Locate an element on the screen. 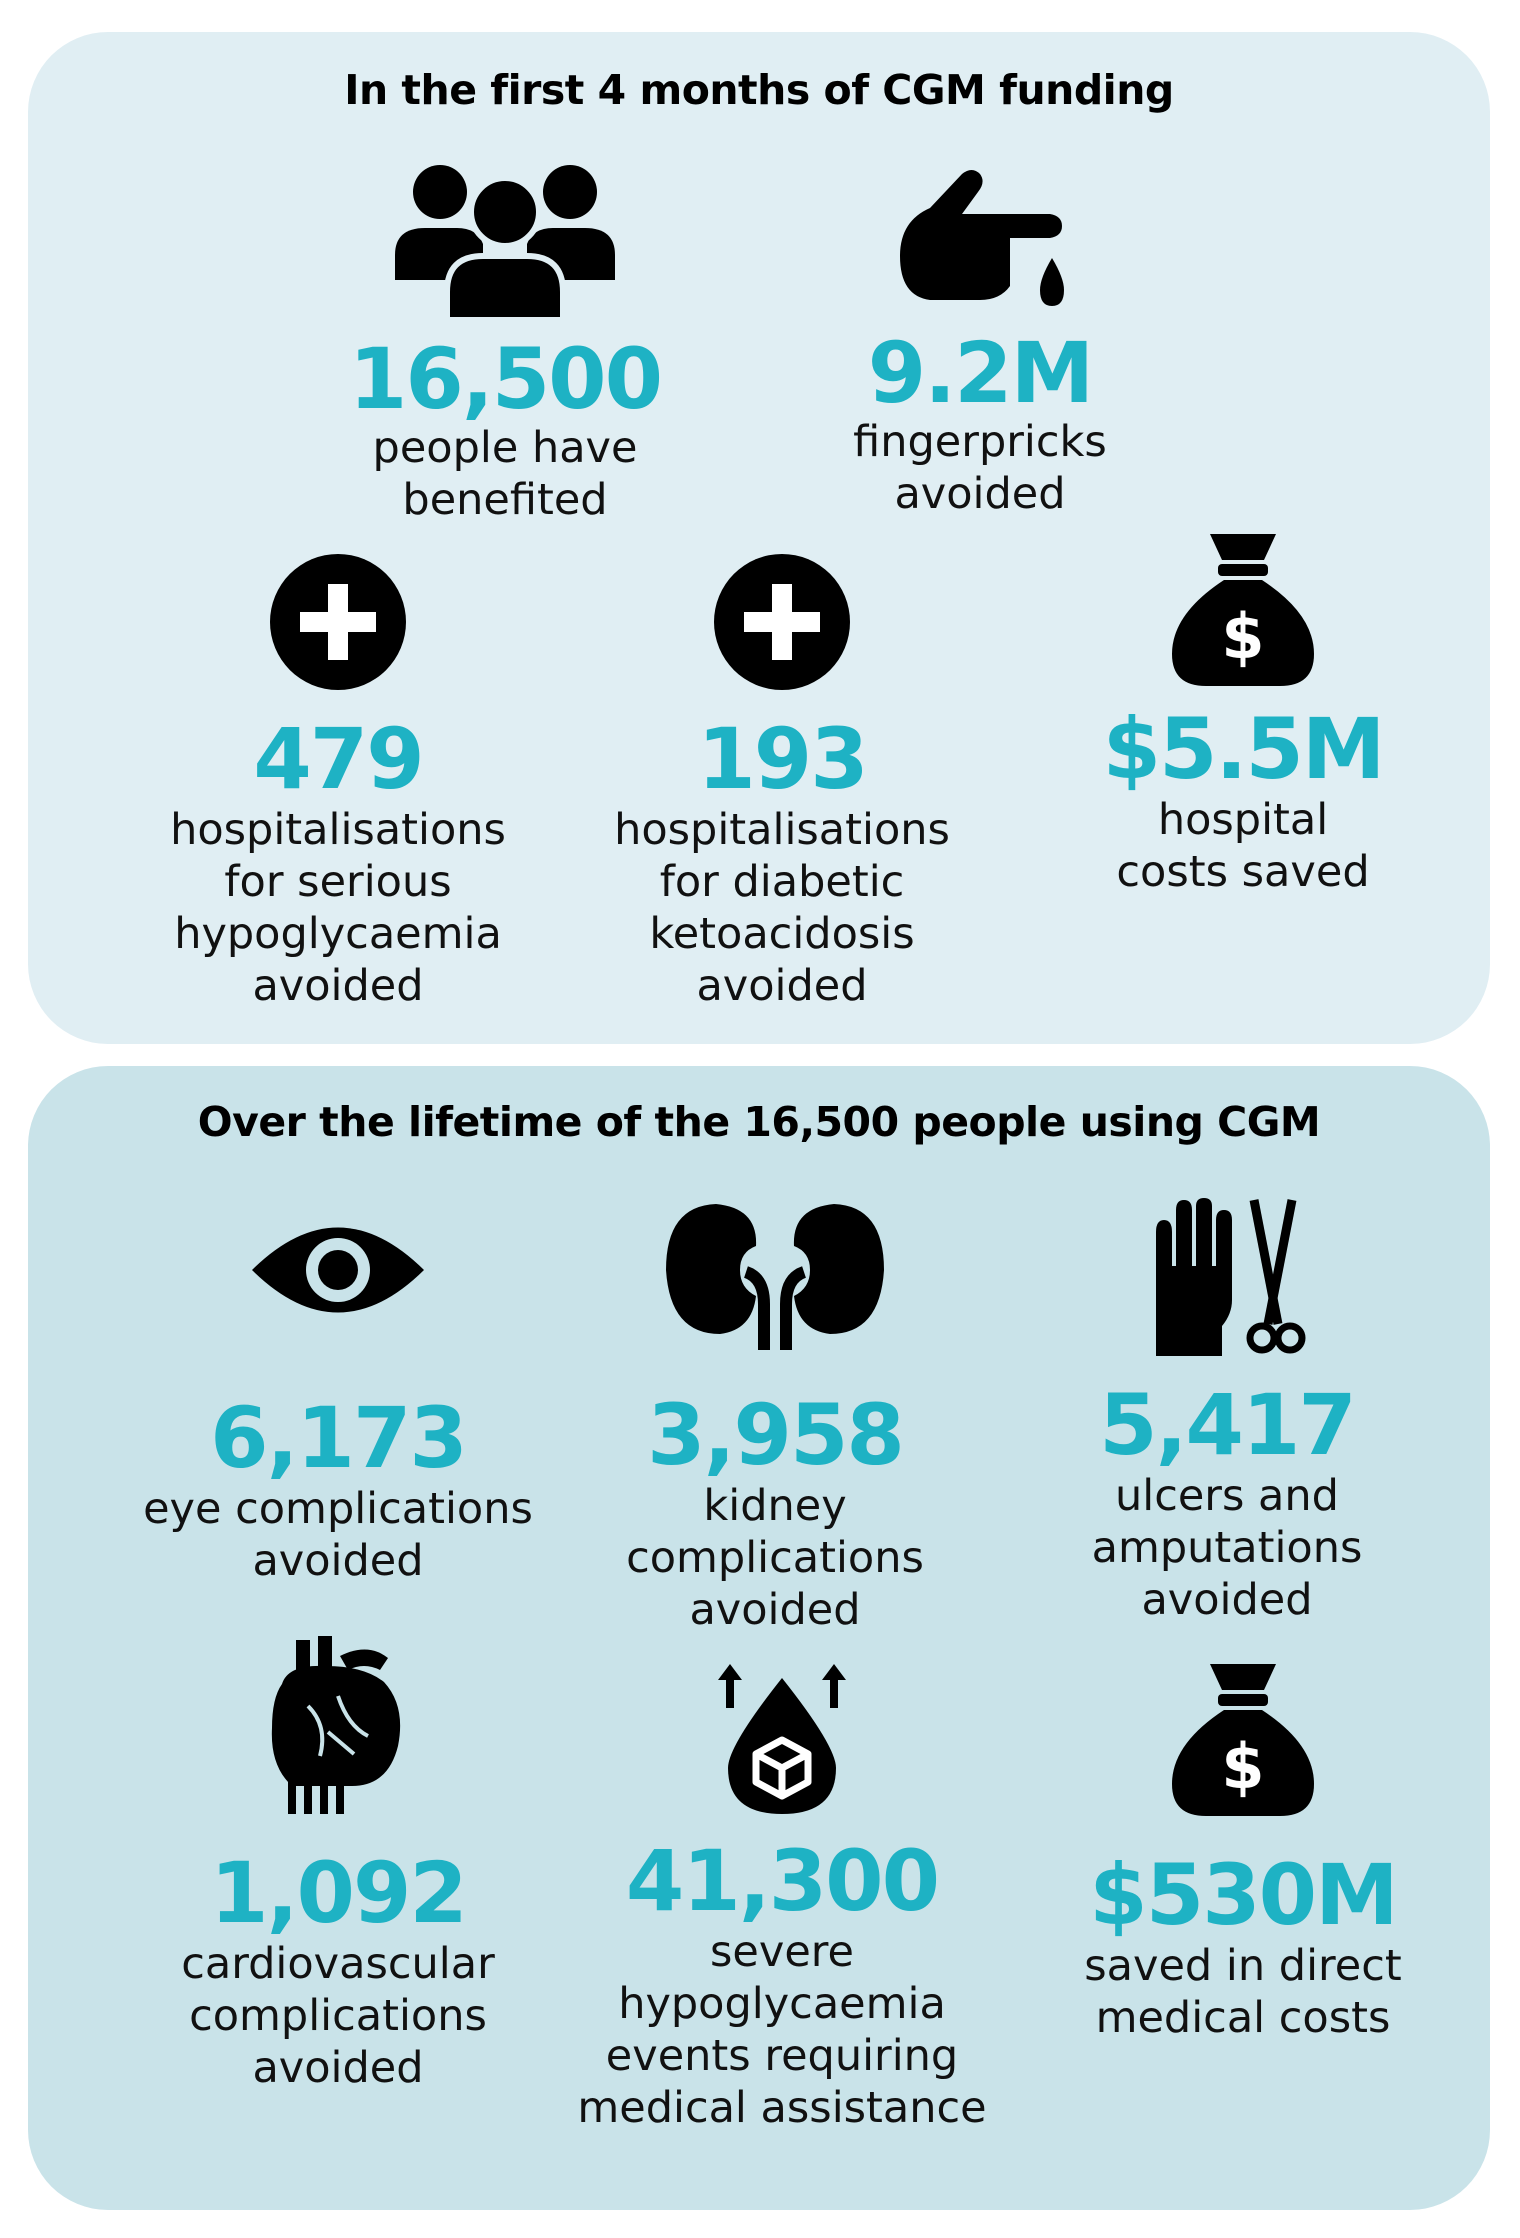  stat-people-benefited: 16,500 people have benefited is located at coordinates (505, 343).